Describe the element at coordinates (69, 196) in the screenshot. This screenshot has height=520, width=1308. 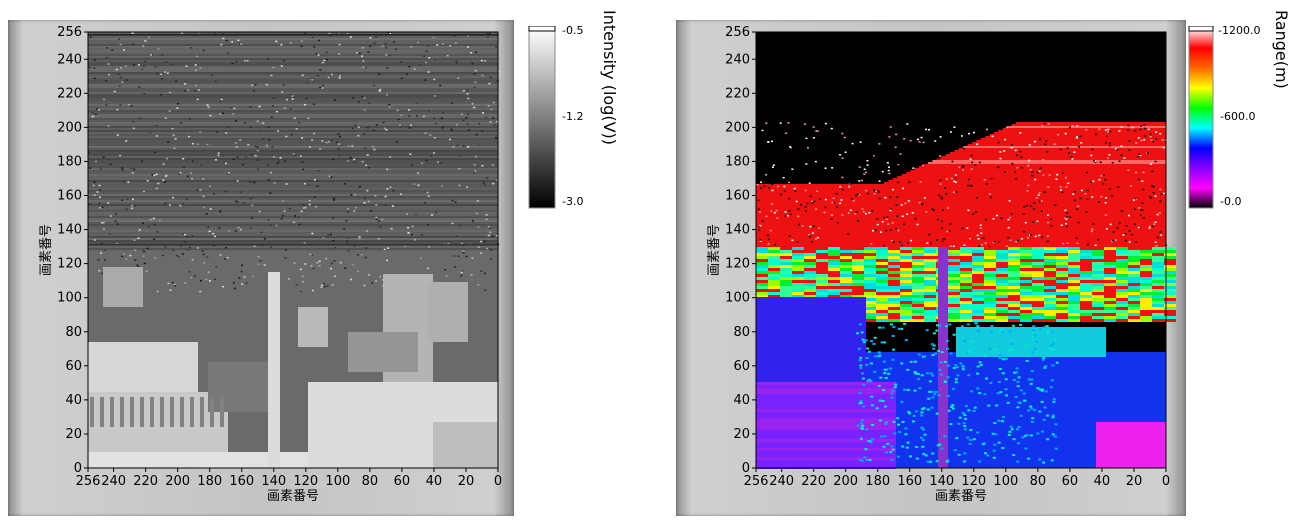
I see `intensity-y-tick-label: 160` at that location.